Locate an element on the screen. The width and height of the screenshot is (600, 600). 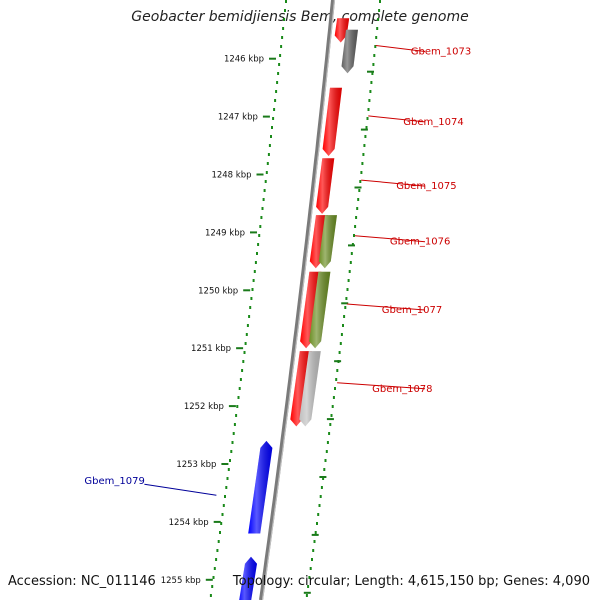
tick-label: 1247 kbp is located at coordinates (238, 118).